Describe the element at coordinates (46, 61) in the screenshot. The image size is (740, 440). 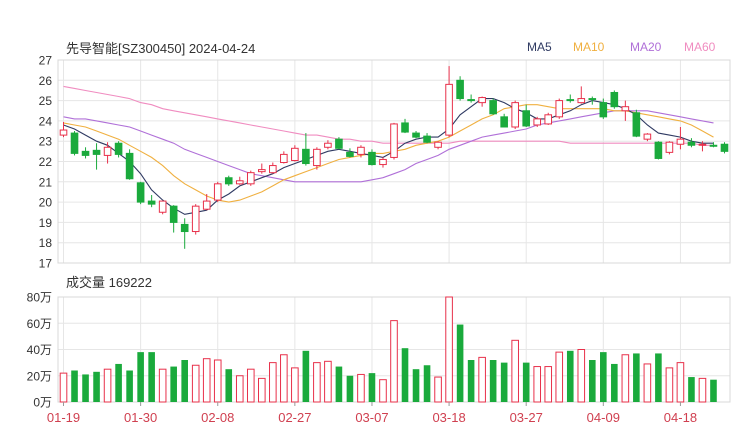
I see `price-tick: 27` at that location.